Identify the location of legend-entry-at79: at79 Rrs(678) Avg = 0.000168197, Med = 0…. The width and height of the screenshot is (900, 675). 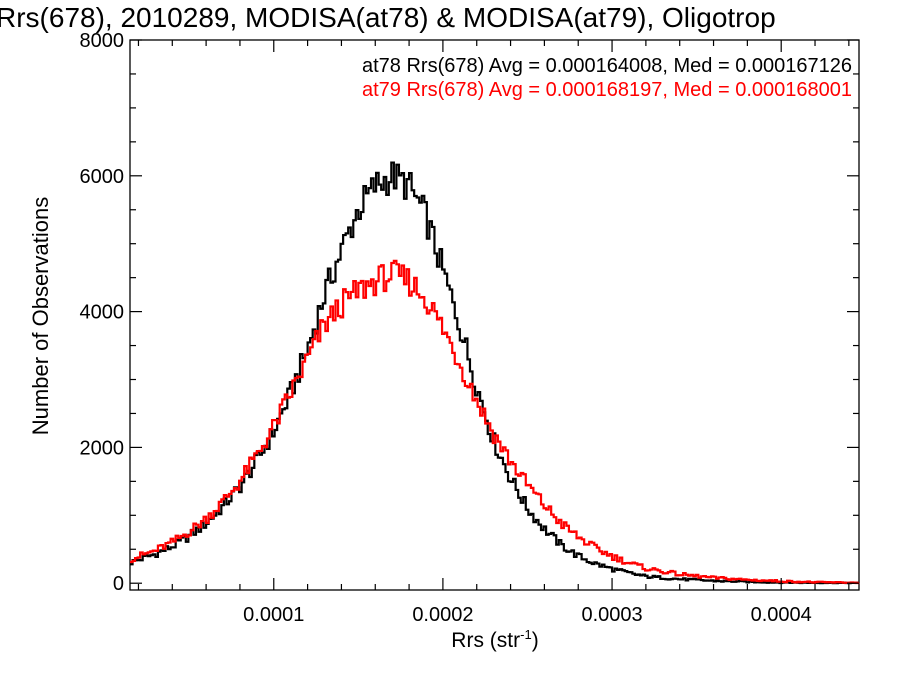
(607, 90).